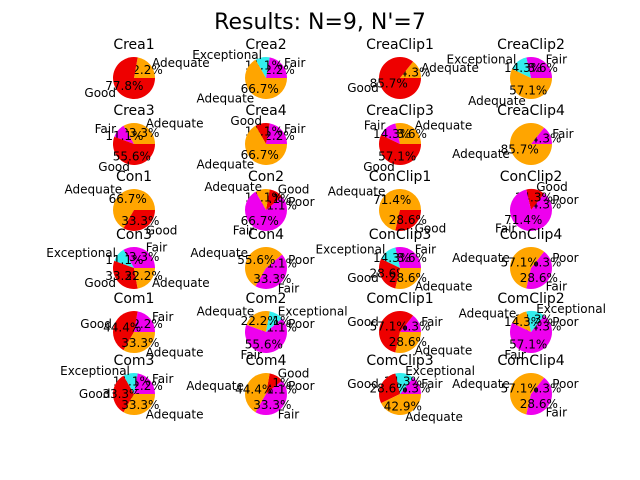 The image size is (640, 480). What do you see at coordinates (400, 45) in the screenshot?
I see `pie-title: CreaClip1` at bounding box center [400, 45].